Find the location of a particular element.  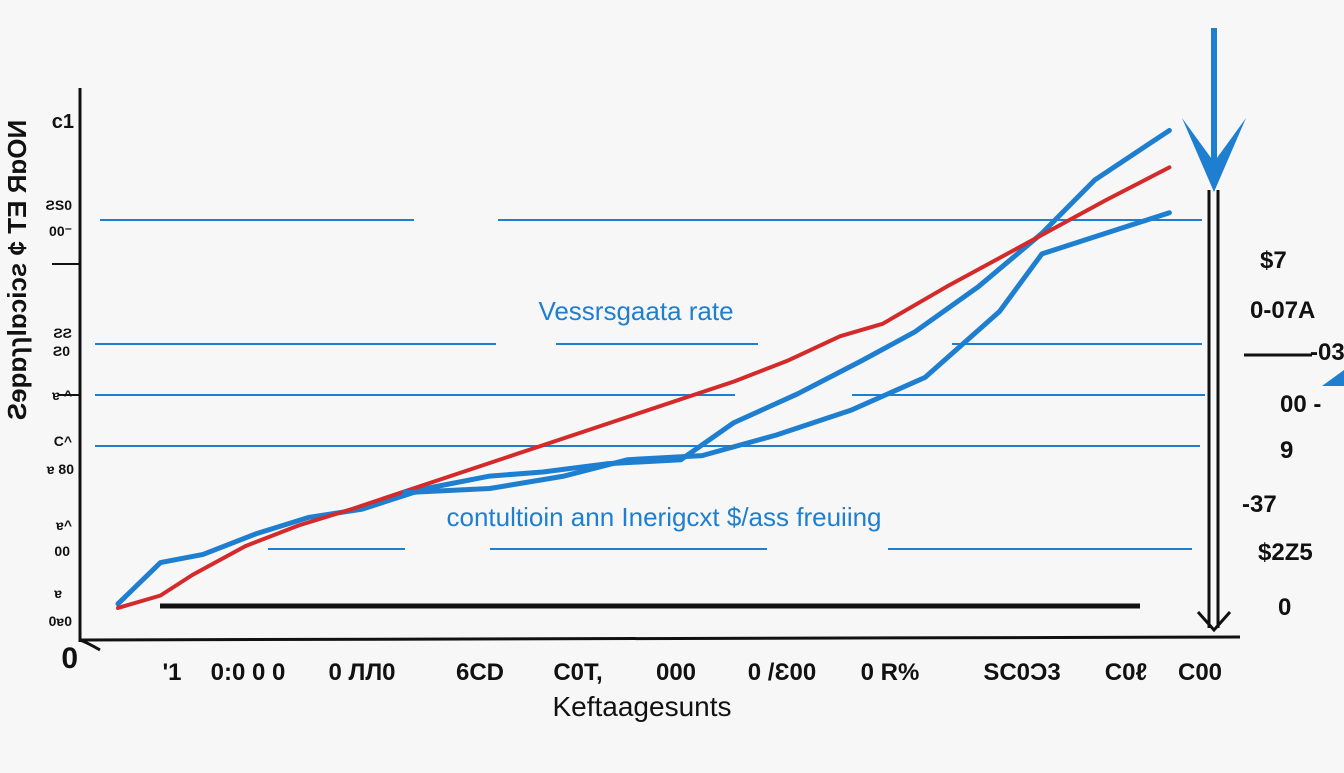

arrow-down-icon is located at coordinates (1214, 155).